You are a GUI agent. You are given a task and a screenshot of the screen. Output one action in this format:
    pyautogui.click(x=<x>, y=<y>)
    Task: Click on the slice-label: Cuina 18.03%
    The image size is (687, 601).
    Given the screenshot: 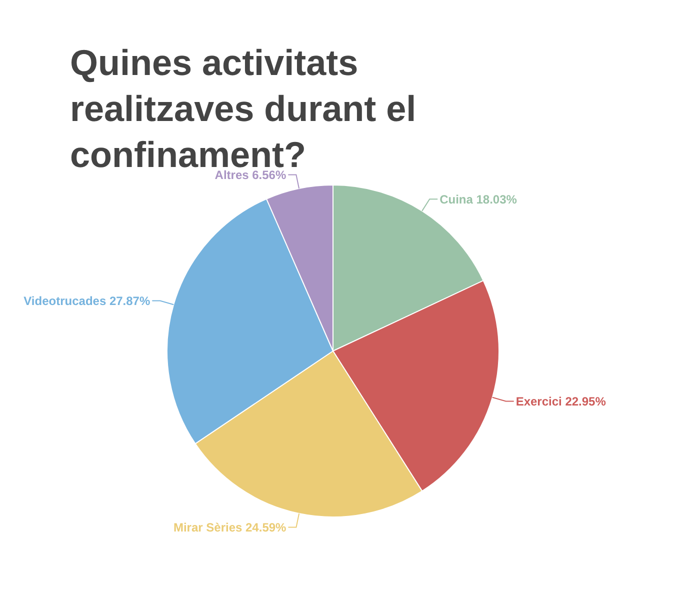 What is the action you would take?
    pyautogui.click(x=479, y=199)
    